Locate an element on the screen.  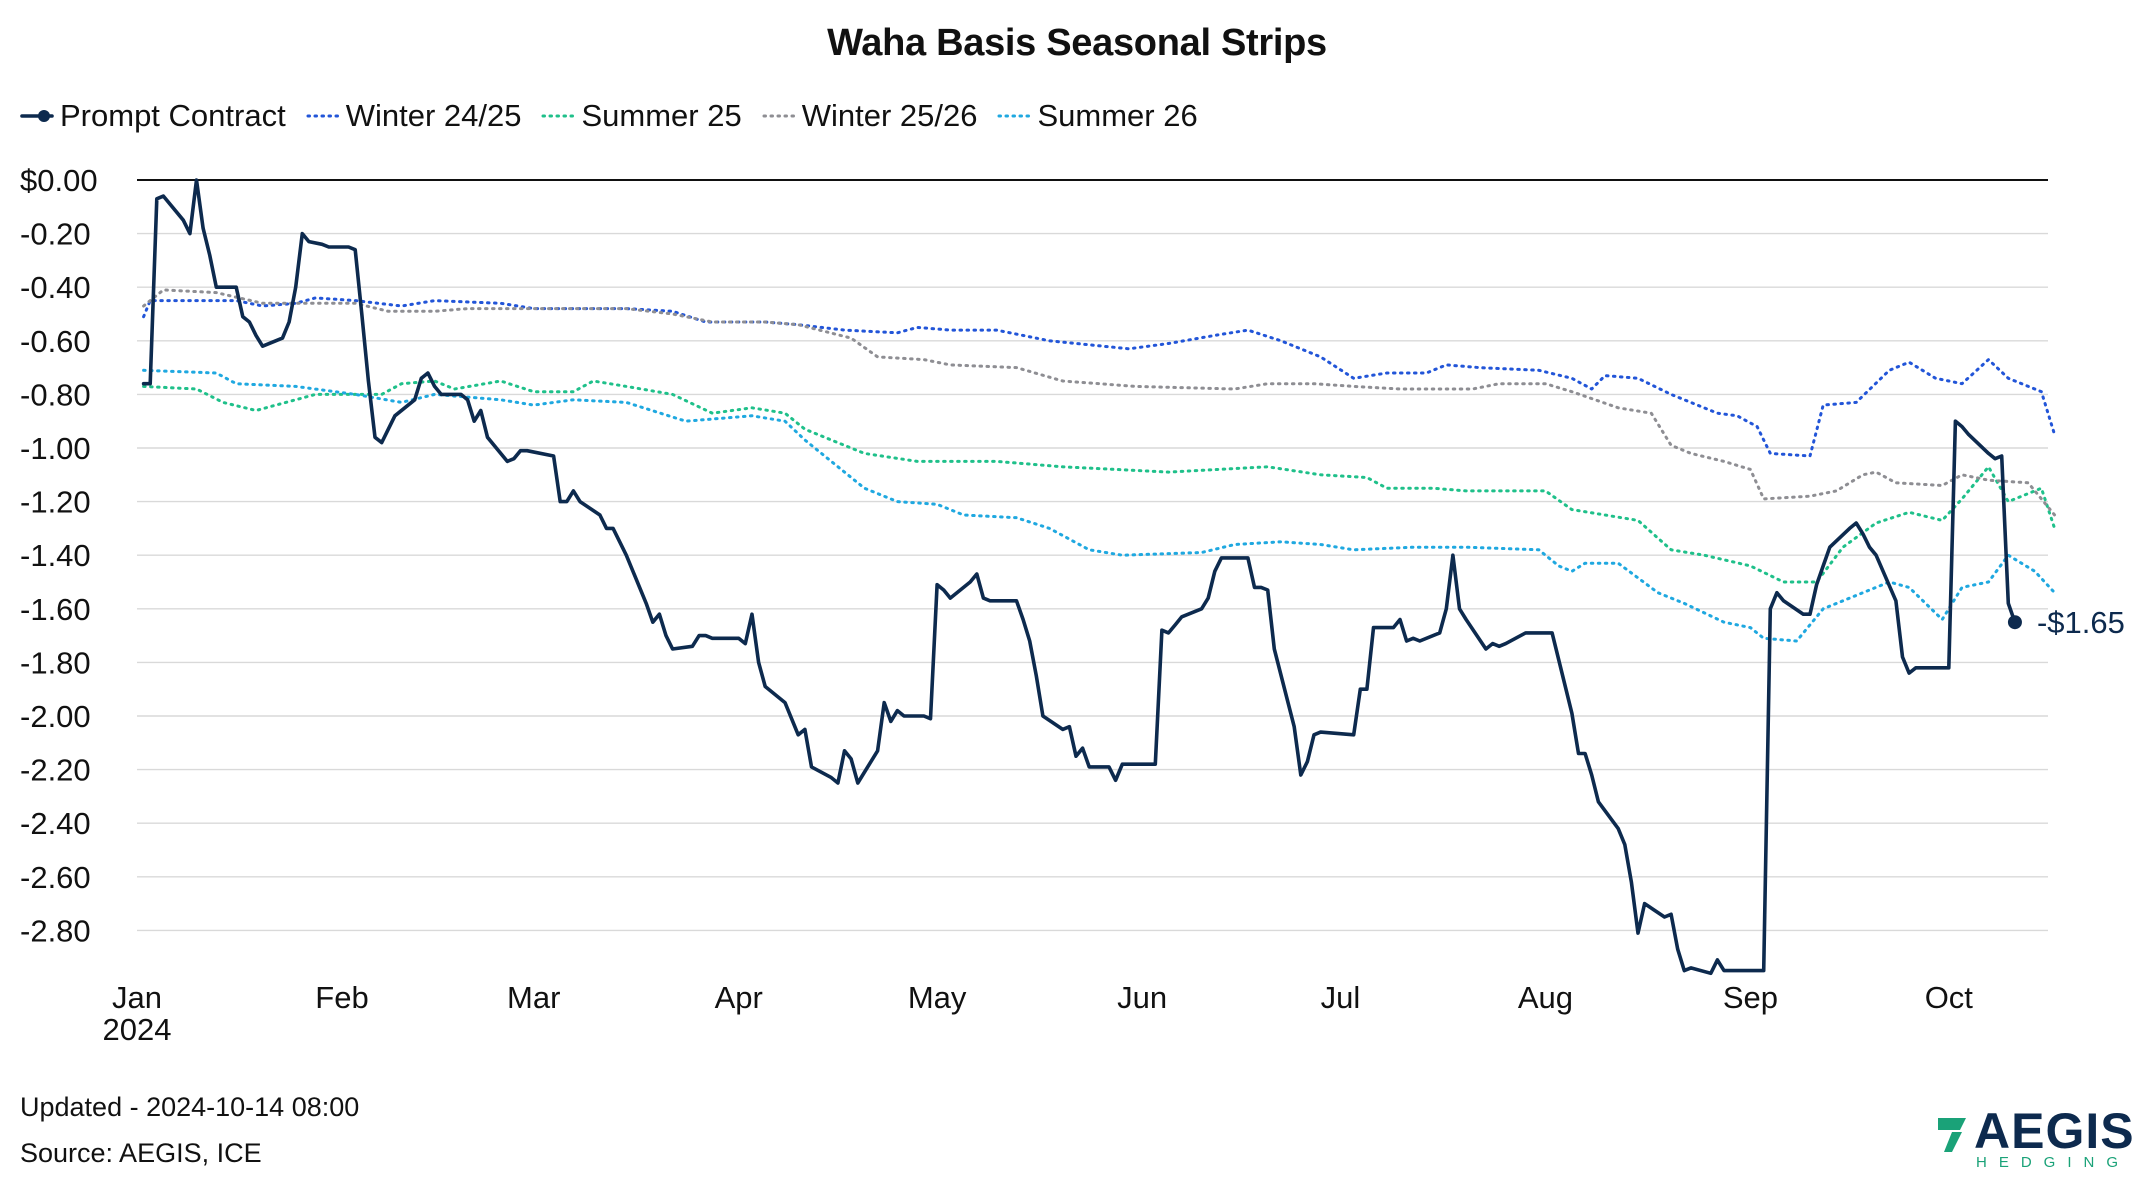
x-tick-sublabel: 2024 is located at coordinates (137, 1029).